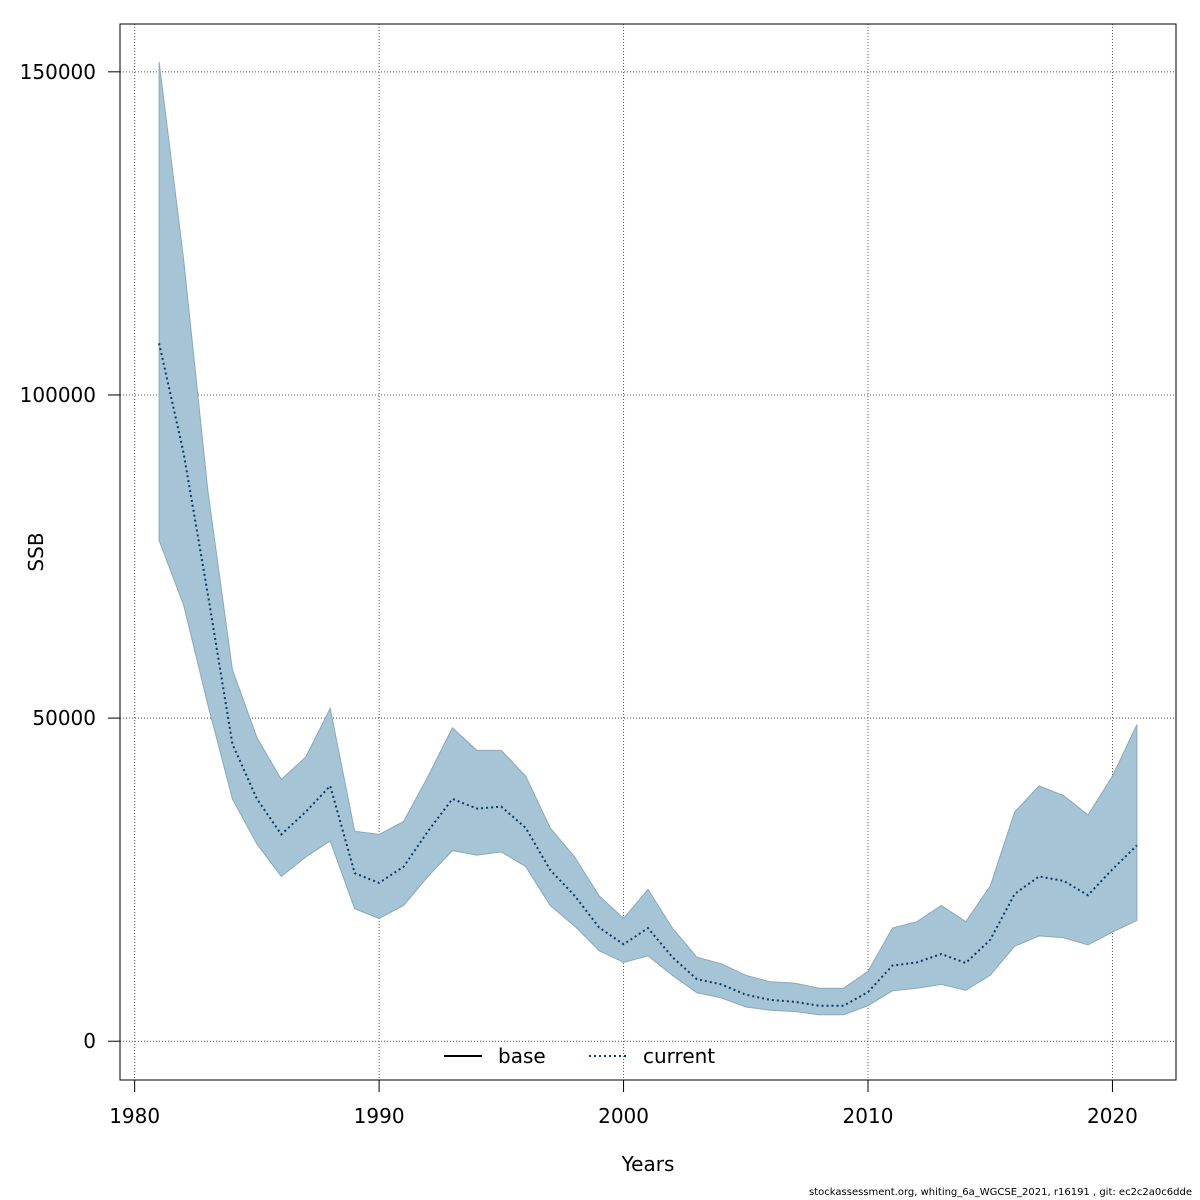 The width and height of the screenshot is (1200, 1200). I want to click on y-tick-label-50000: 50000, so click(64, 718).